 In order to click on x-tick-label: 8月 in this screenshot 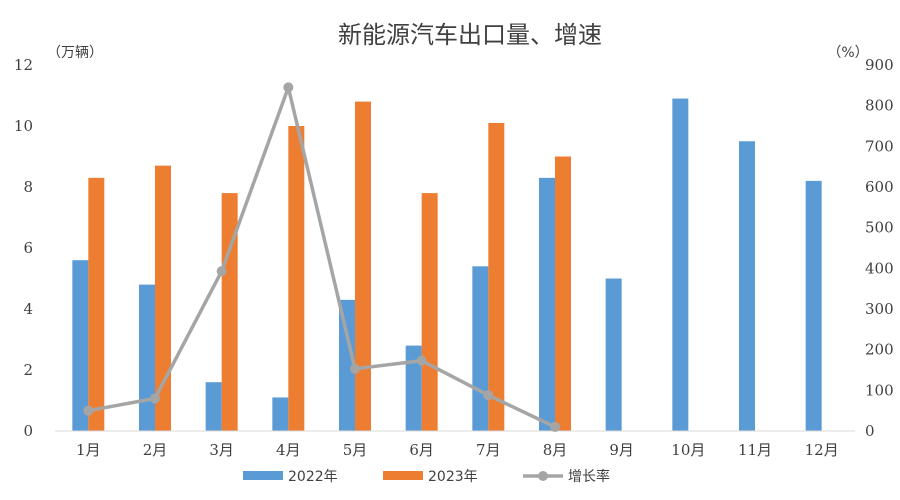, I will do `click(555, 450)`.